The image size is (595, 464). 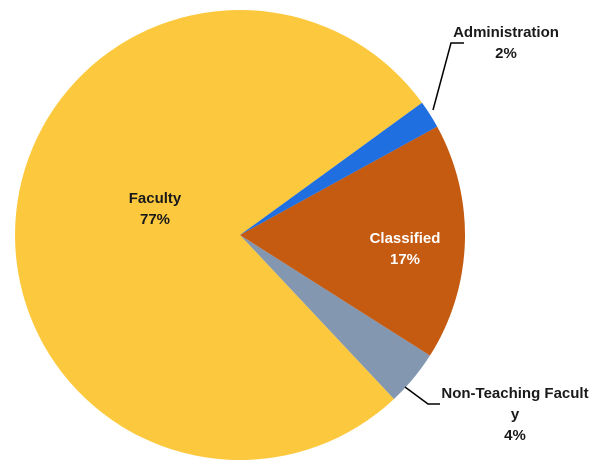 What do you see at coordinates (155, 198) in the screenshot?
I see `category-name: Faculty` at bounding box center [155, 198].